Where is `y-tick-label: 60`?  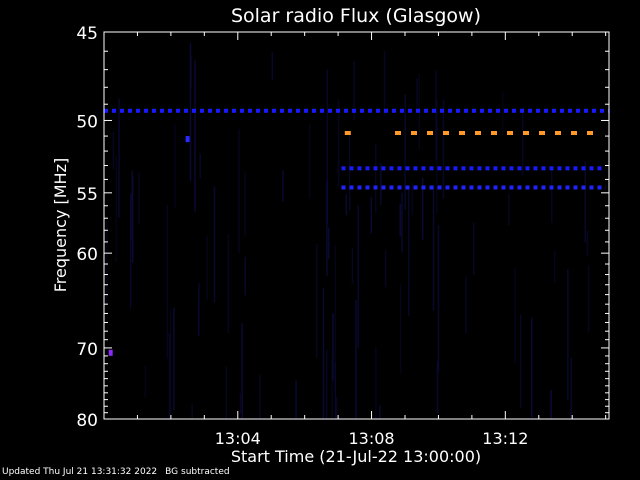
y-tick-label: 60 is located at coordinates (87, 255).